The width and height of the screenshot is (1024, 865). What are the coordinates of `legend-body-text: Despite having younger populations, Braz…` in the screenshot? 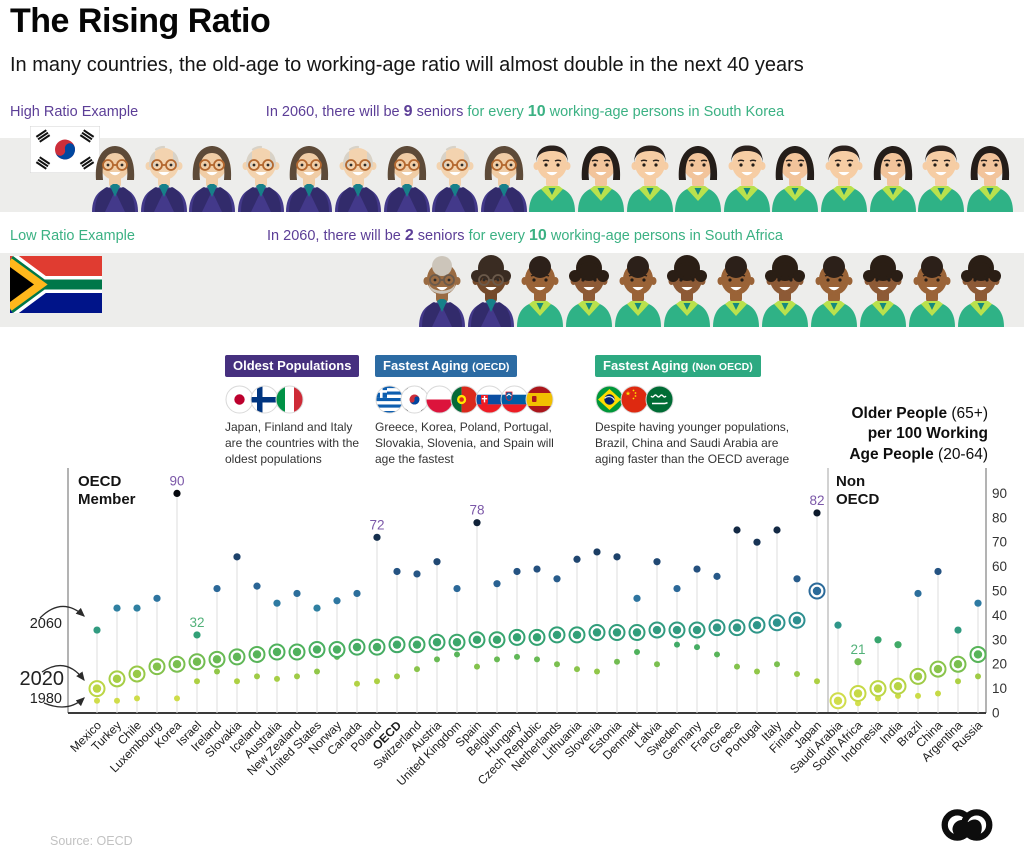 It's located at (692, 443).